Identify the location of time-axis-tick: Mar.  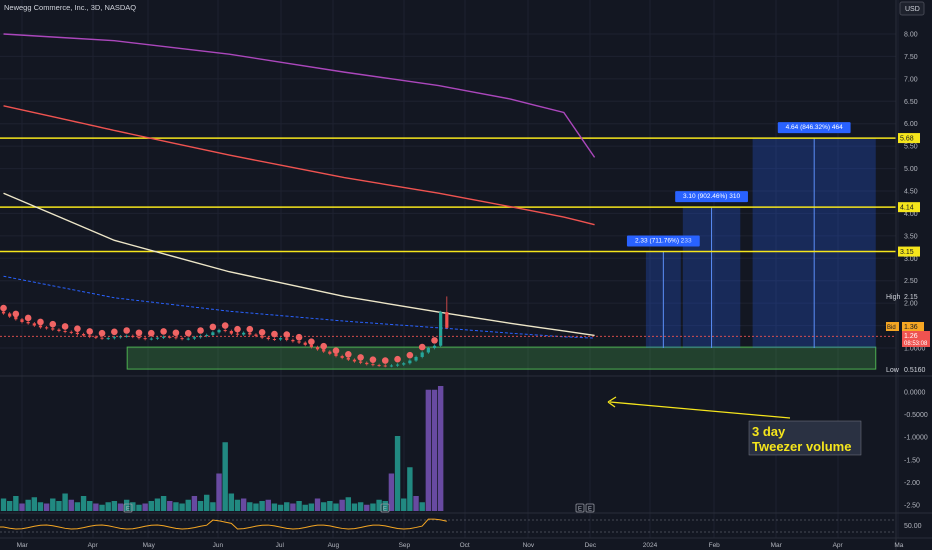
(777, 545).